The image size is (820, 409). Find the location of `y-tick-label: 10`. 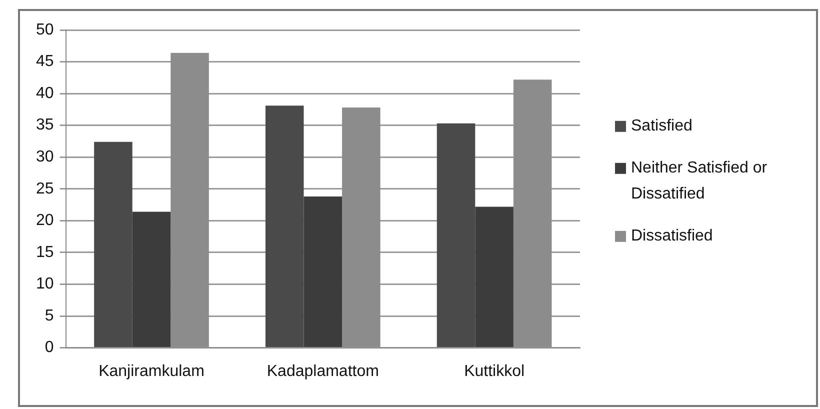

y-tick-label: 10 is located at coordinates (45, 284).